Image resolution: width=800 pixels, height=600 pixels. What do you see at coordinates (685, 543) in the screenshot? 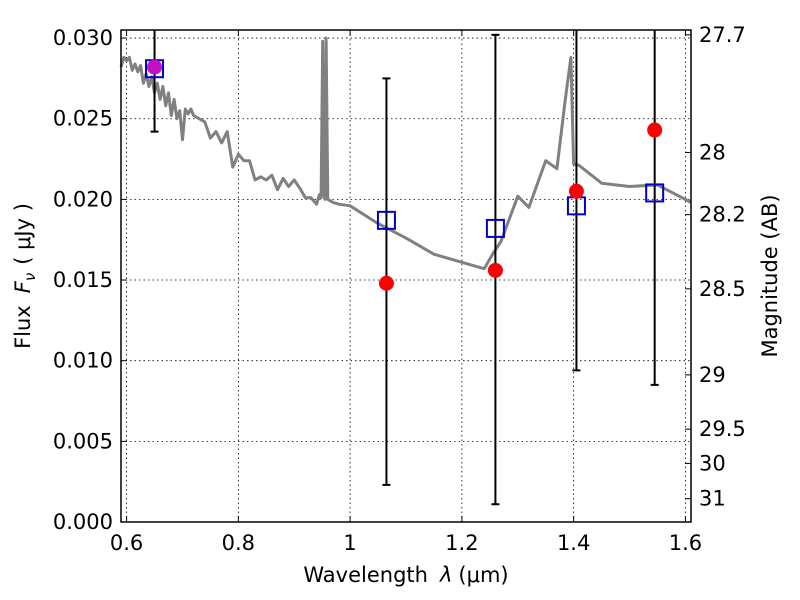
I see `x-tick-label: 1.6` at bounding box center [685, 543].